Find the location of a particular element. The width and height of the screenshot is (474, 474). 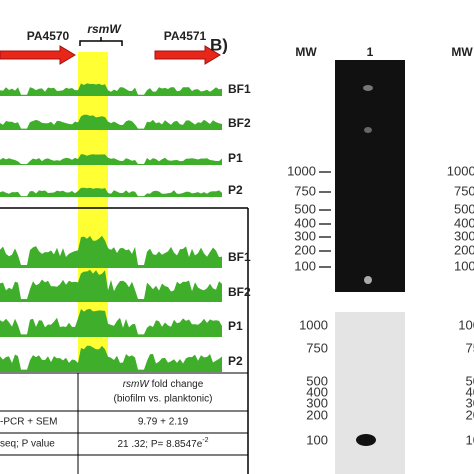

marker-label: 300- is located at coordinates (464, 235).